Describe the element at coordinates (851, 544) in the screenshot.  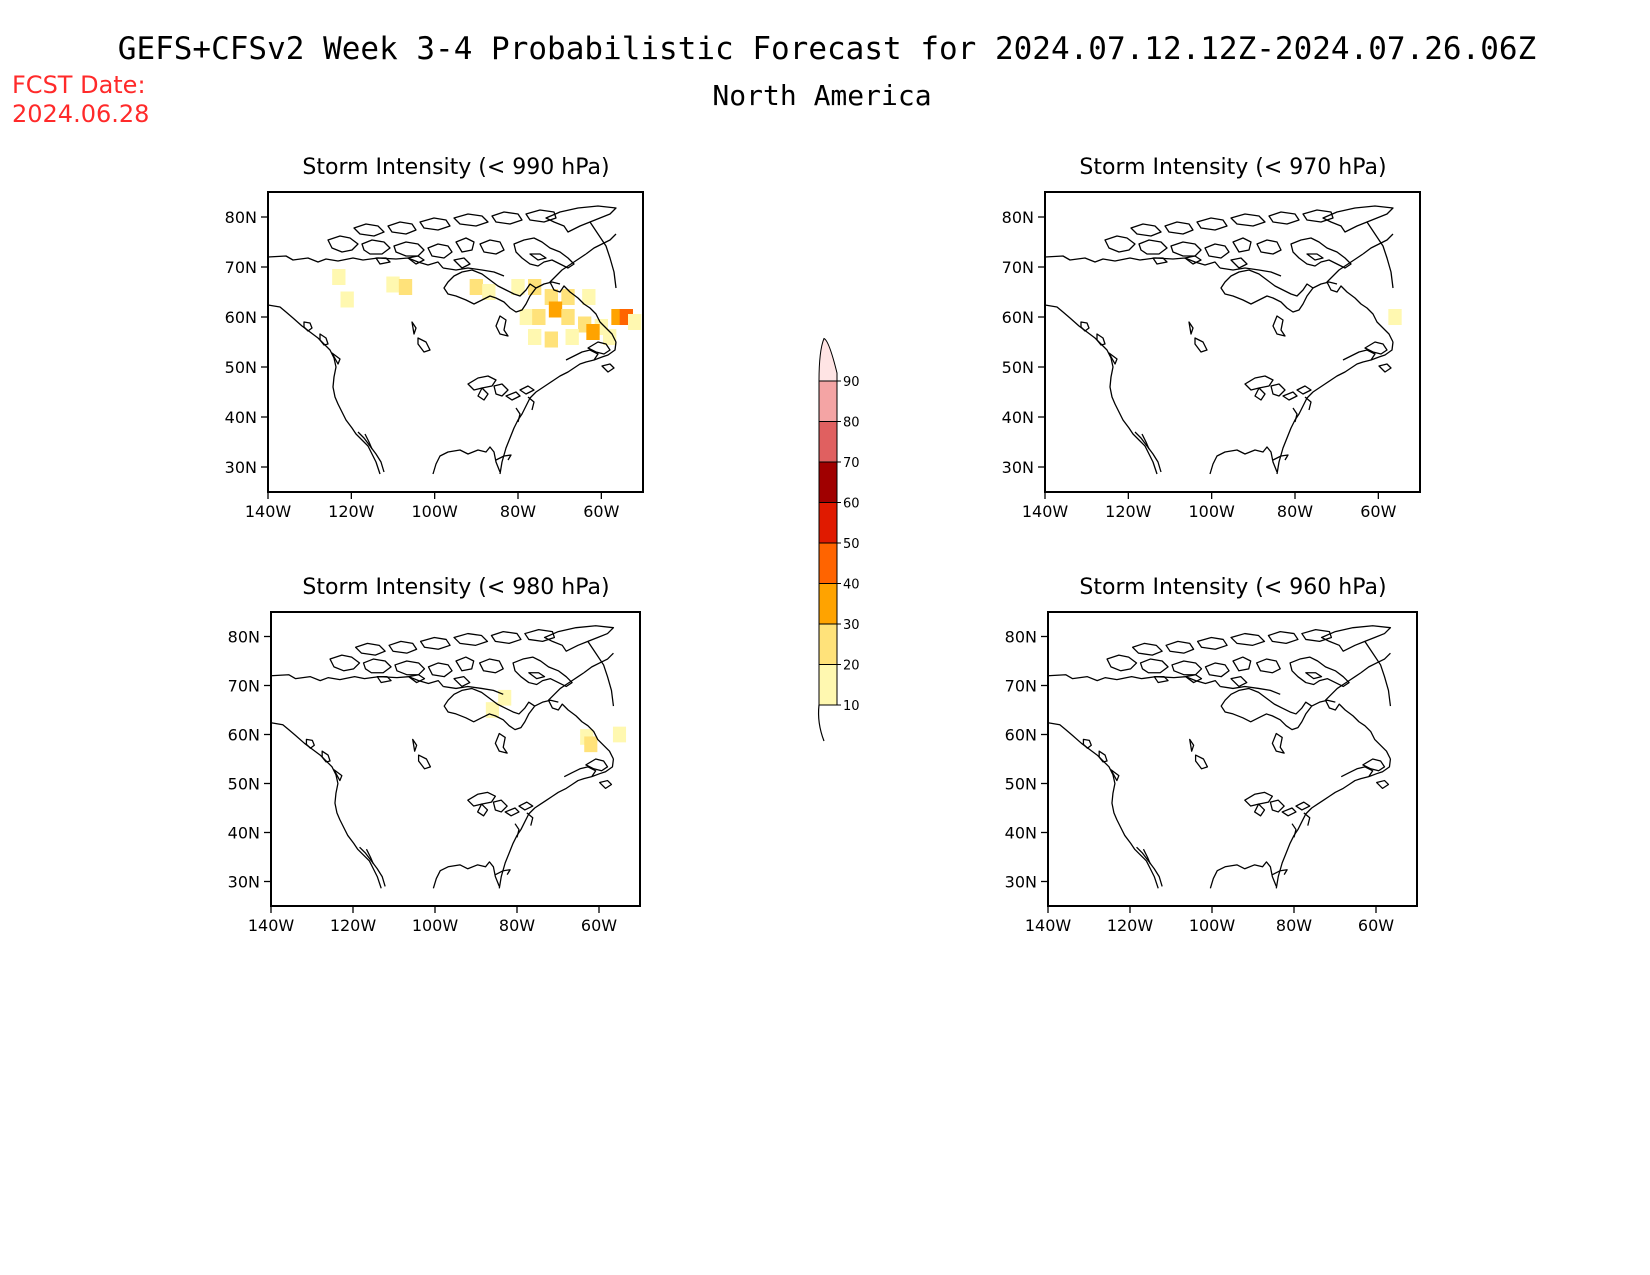
I see `colorbar-label: 50` at that location.